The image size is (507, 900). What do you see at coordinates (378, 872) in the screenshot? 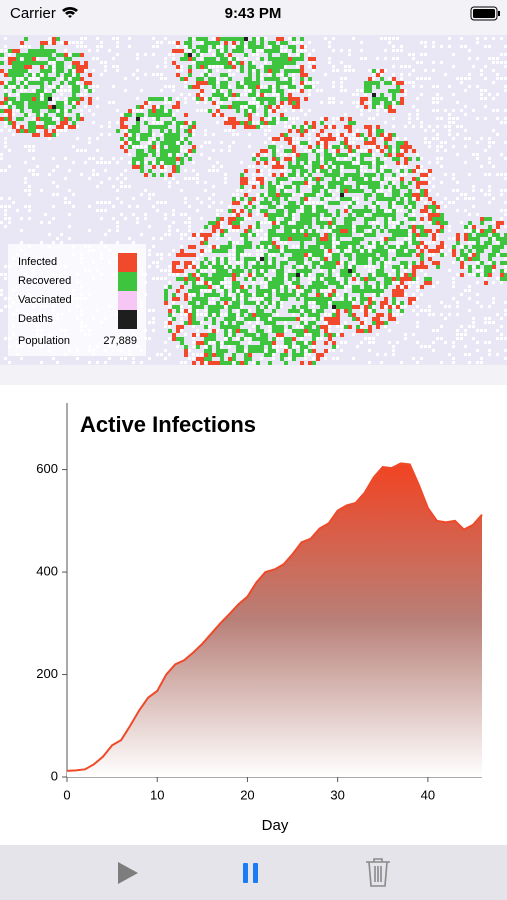
I see `trash-button` at bounding box center [378, 872].